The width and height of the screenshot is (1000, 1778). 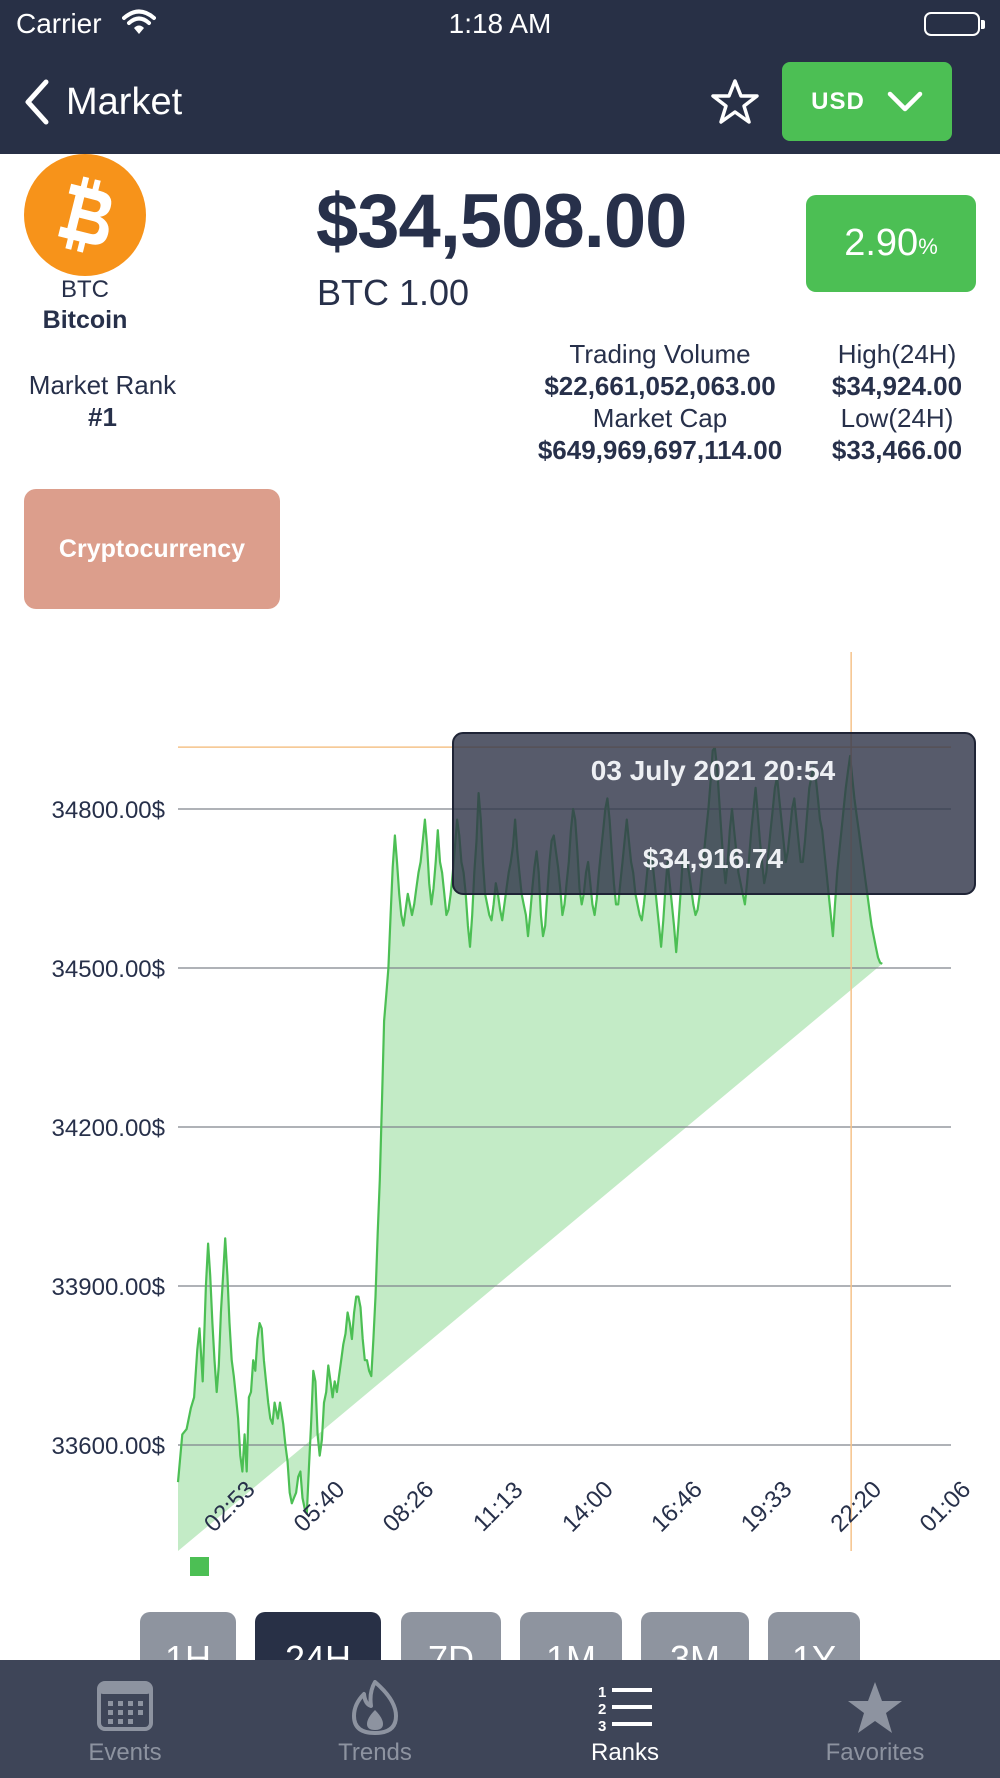 What do you see at coordinates (108, 1446) in the screenshot?
I see `y-tick-label: 33600.00$` at bounding box center [108, 1446].